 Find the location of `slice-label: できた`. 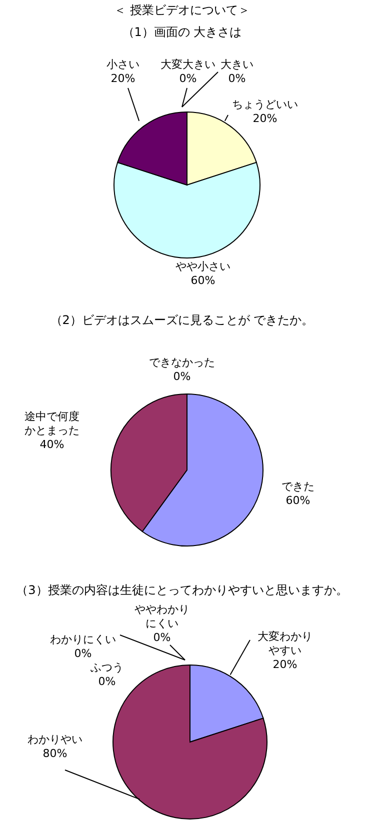

slice-label: できた is located at coordinates (298, 486).